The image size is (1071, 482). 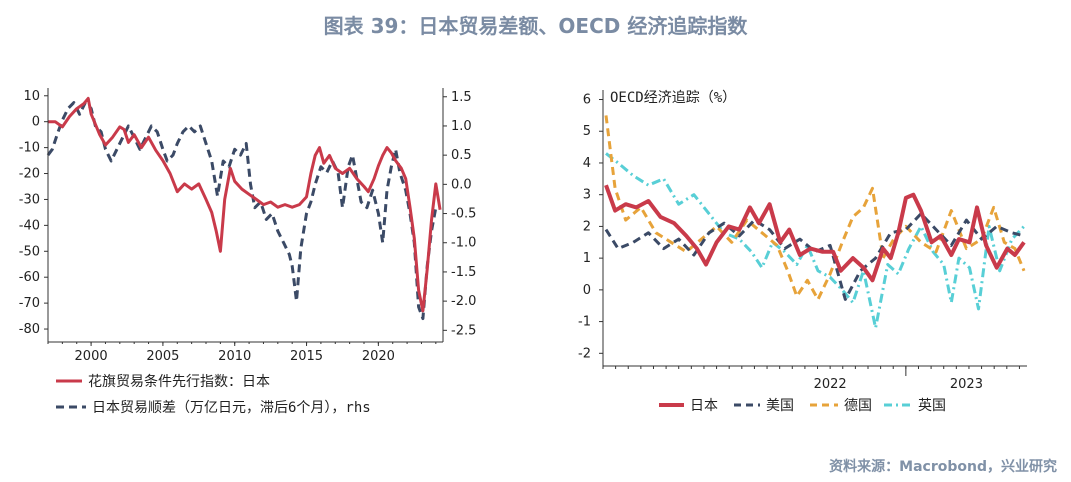 What do you see at coordinates (587, 195) in the screenshot?
I see `r-y-tick-label: 3` at bounding box center [587, 195].